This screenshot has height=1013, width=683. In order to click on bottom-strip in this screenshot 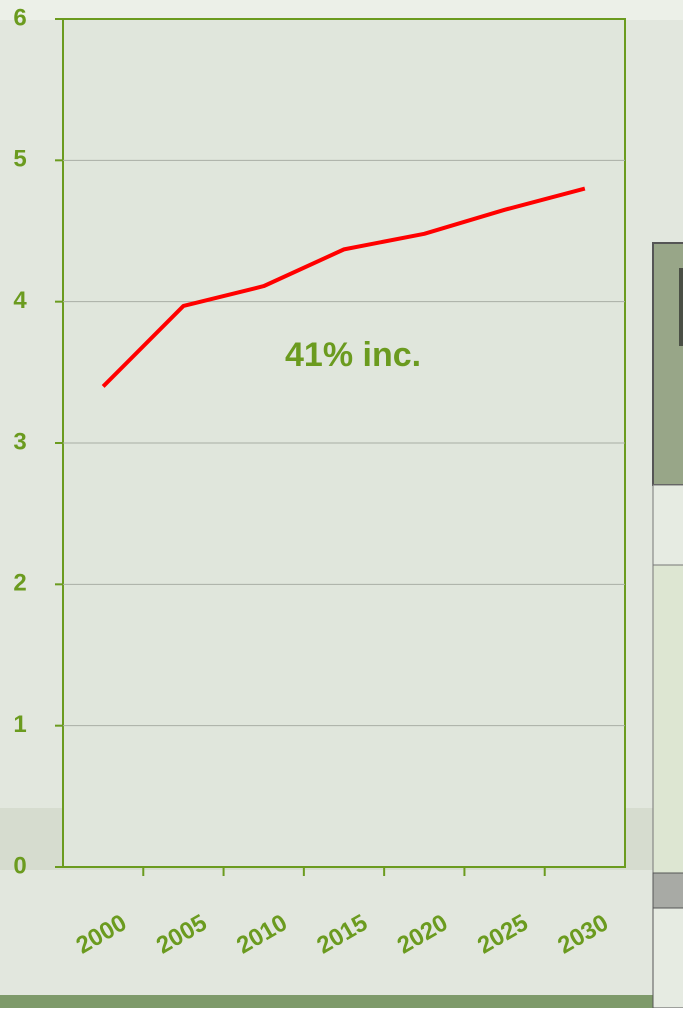, I will do `click(341, 1001)`.